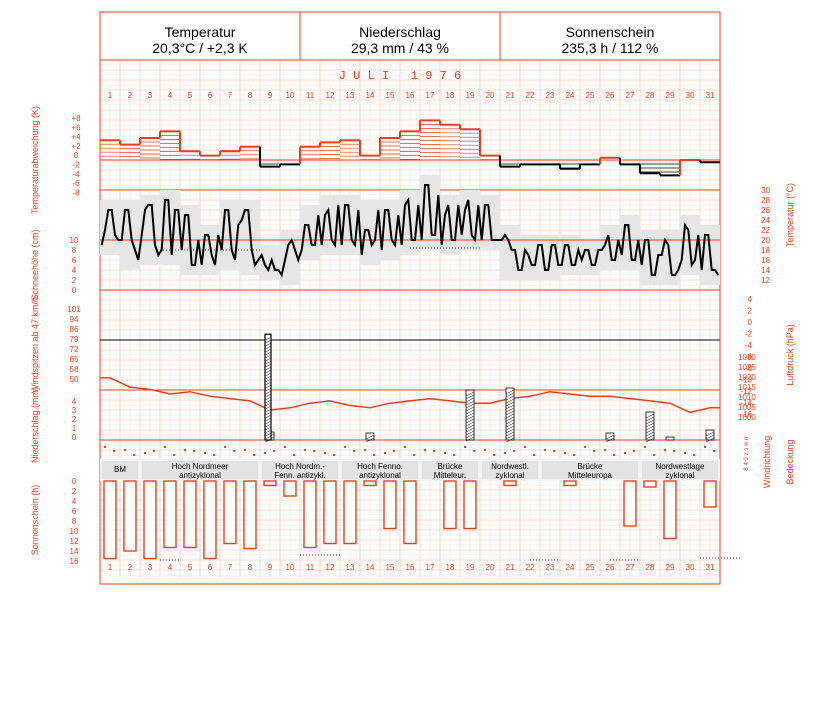  Describe the element at coordinates (170, 95) in the screenshot. I see `day-label: 4` at that location.